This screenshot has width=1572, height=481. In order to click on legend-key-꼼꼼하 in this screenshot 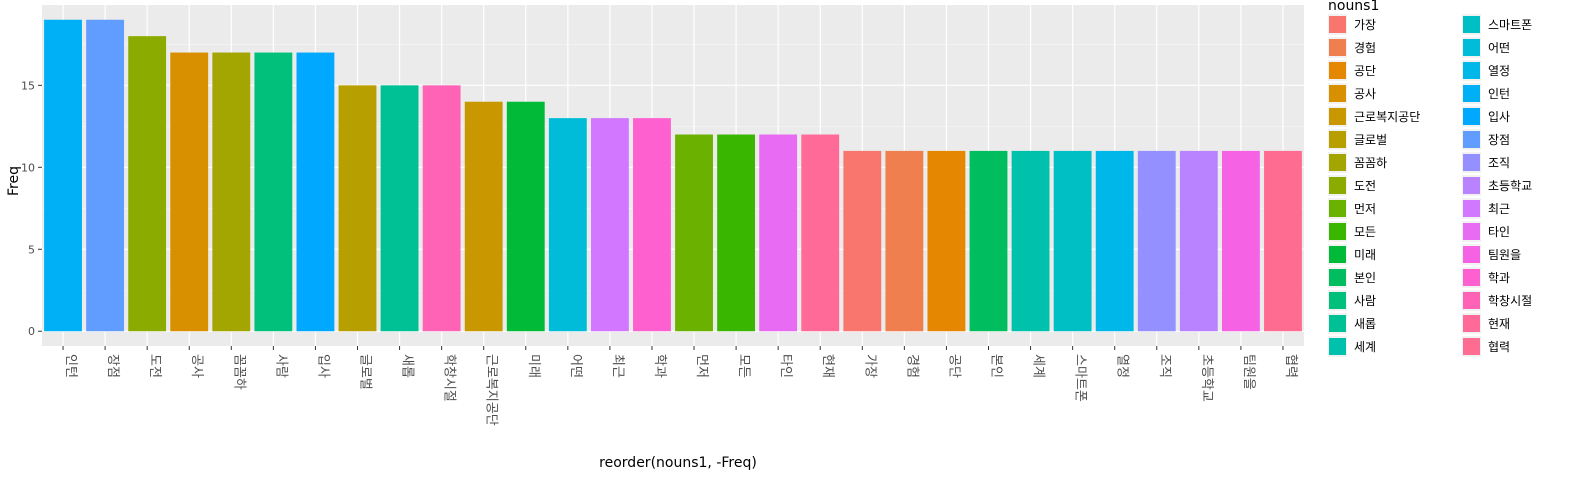, I will do `click(1337, 162)`.